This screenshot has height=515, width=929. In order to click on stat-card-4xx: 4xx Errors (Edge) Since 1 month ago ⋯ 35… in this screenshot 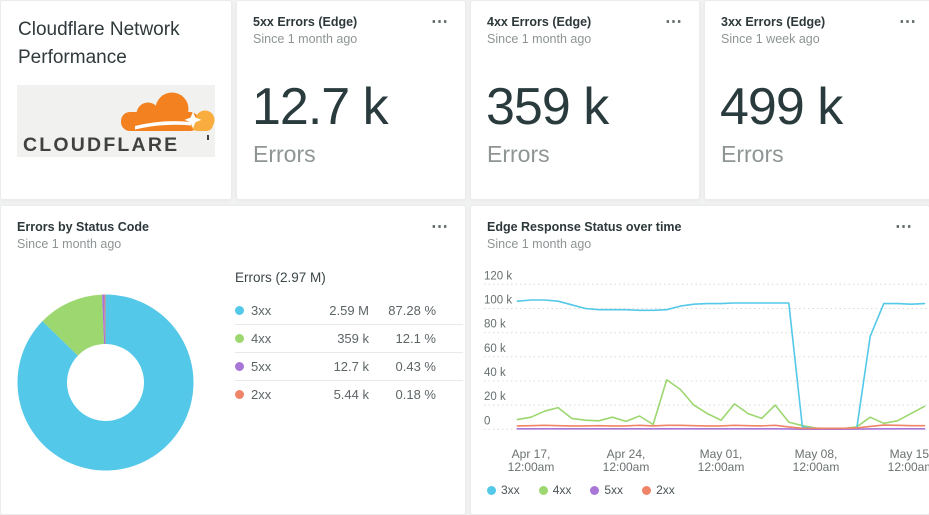, I will do `click(585, 100)`.